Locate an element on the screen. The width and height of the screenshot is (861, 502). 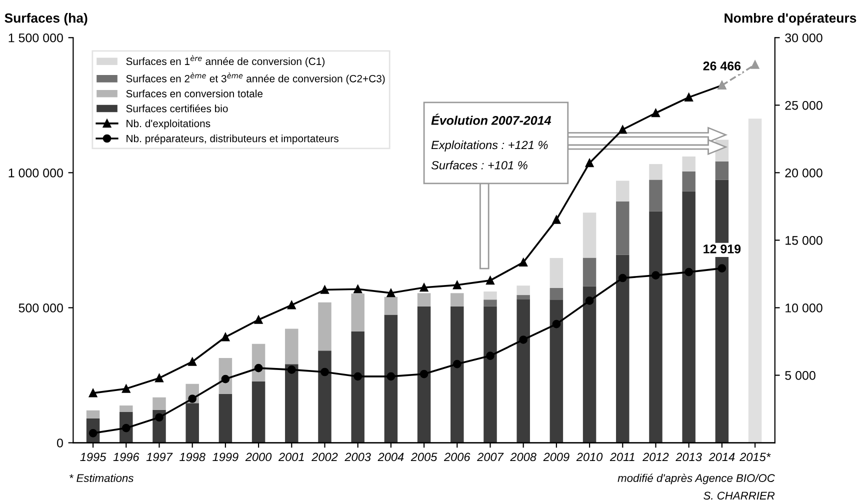
x-tick-label: 2003 is located at coordinates (357, 457).